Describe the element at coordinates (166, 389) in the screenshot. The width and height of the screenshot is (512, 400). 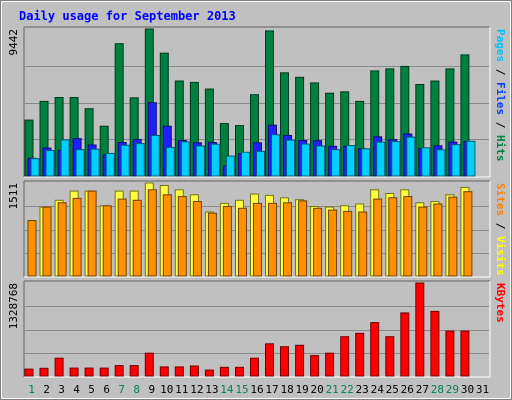
I see `x-tick-label: 10` at that location.